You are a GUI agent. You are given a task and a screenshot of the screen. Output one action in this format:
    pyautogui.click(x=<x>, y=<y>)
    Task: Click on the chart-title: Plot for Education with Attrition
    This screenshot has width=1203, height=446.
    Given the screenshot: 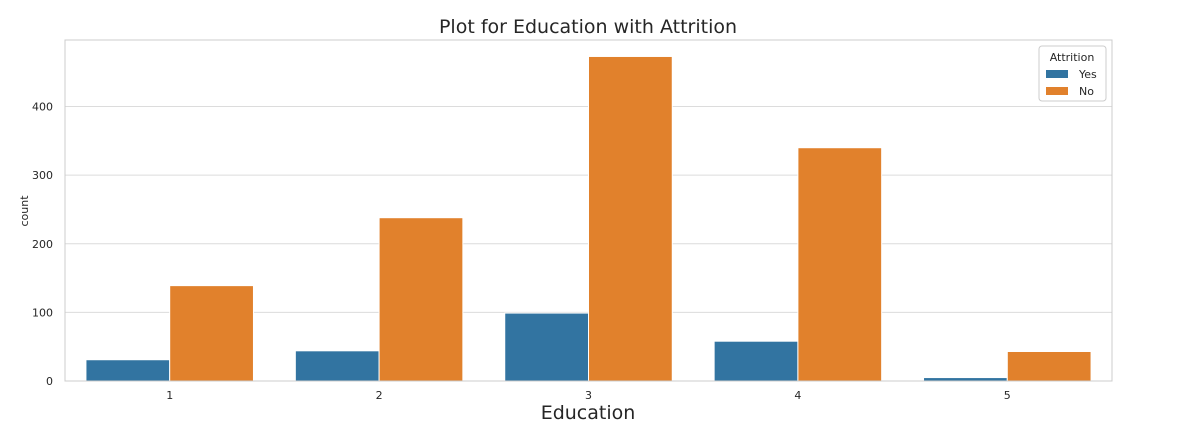 What is the action you would take?
    pyautogui.click(x=588, y=27)
    